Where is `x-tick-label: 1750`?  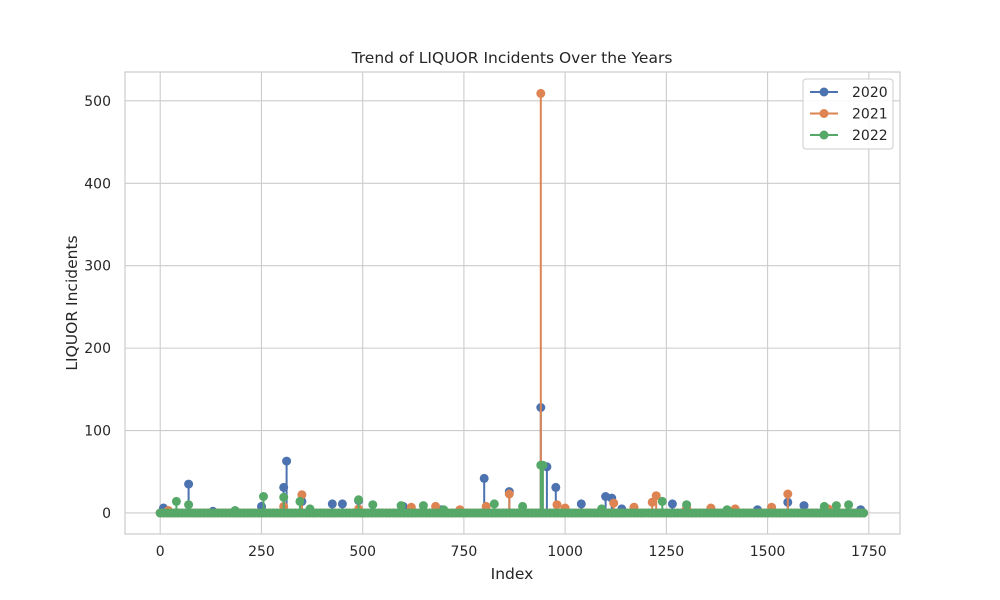
x-tick-label: 1750 is located at coordinates (869, 552).